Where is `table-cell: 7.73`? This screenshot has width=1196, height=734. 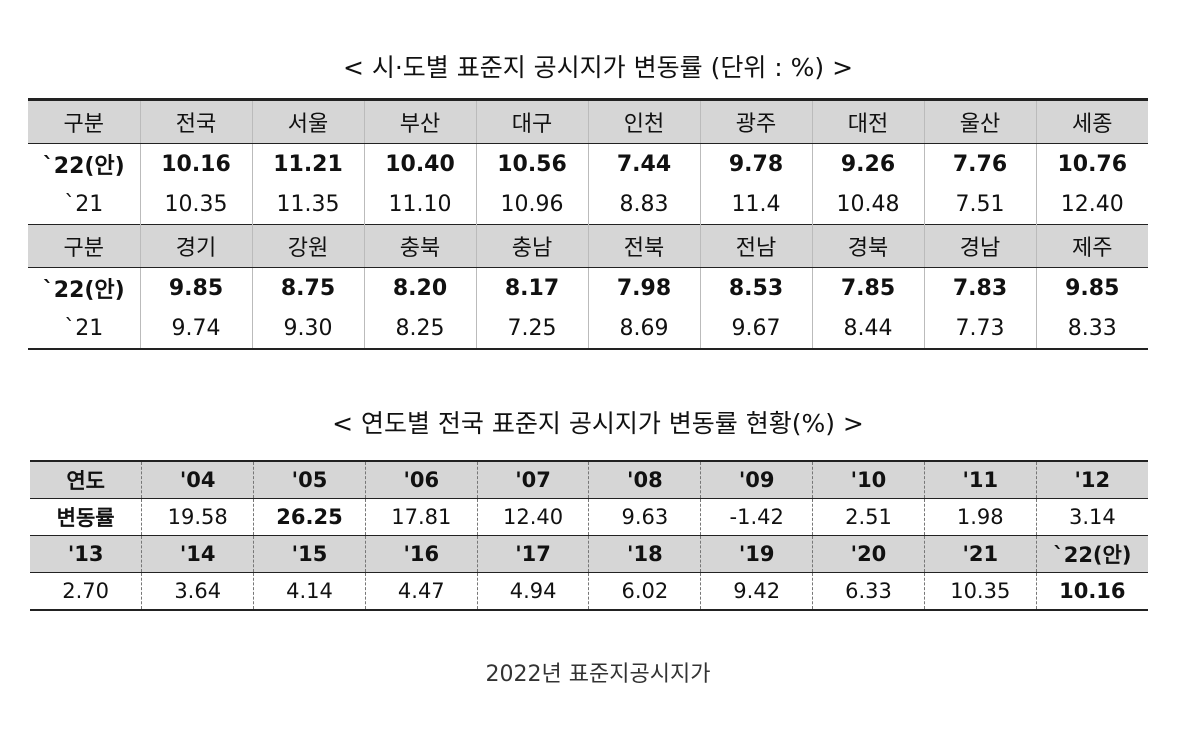 table-cell: 7.73 is located at coordinates (979, 328).